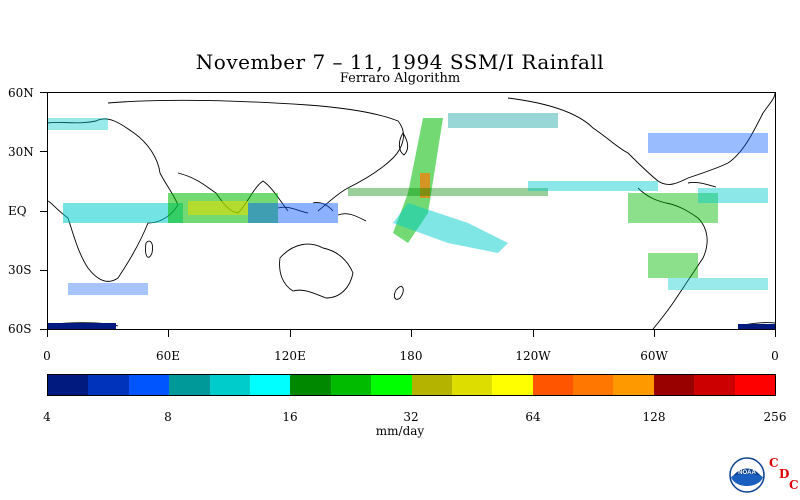 The image size is (800, 500). What do you see at coordinates (21, 93) in the screenshot?
I see `lat-label-60n: 60N` at bounding box center [21, 93].